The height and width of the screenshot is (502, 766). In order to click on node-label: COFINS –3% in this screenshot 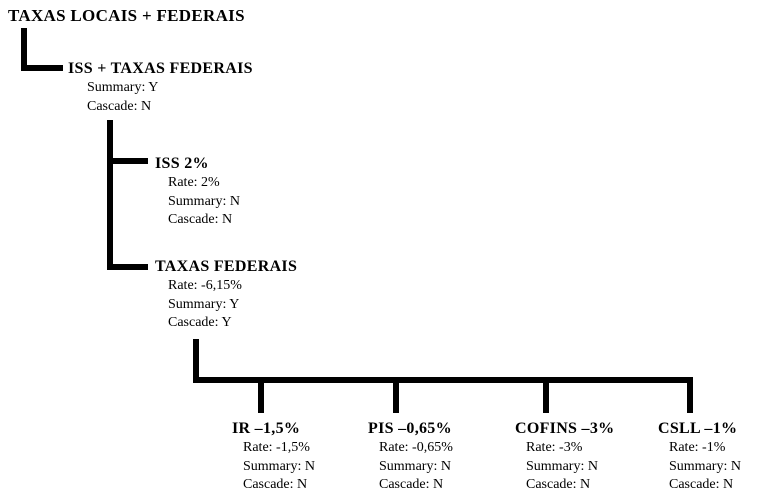, I will do `click(565, 428)`.